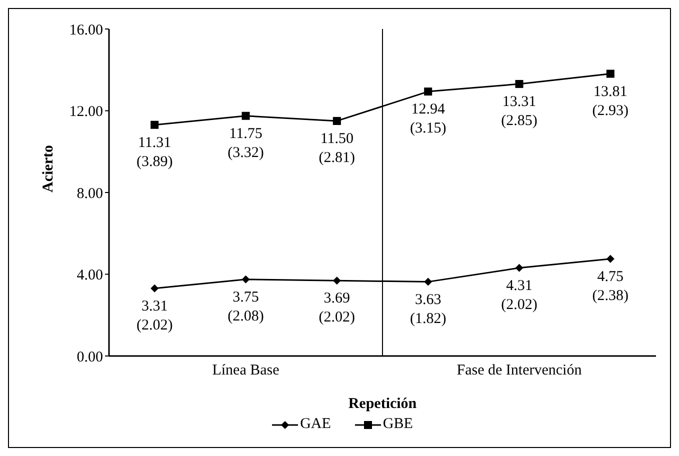 The image size is (679, 456). I want to click on data-label: 11.31 (3.89), so click(154, 152).